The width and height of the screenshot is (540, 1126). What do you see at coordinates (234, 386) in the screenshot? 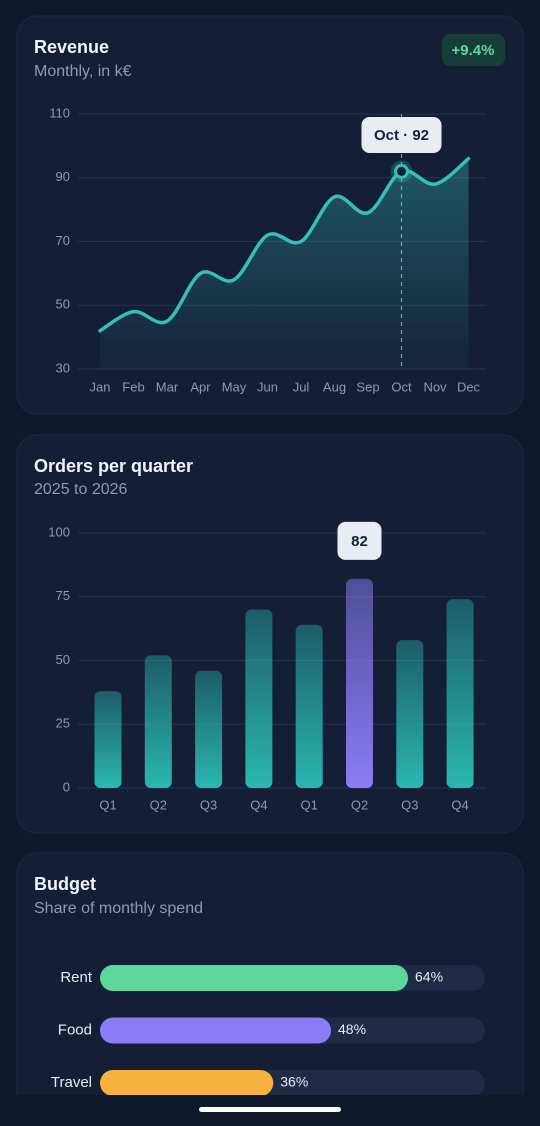
I see `x-tick-label: May` at bounding box center [234, 386].